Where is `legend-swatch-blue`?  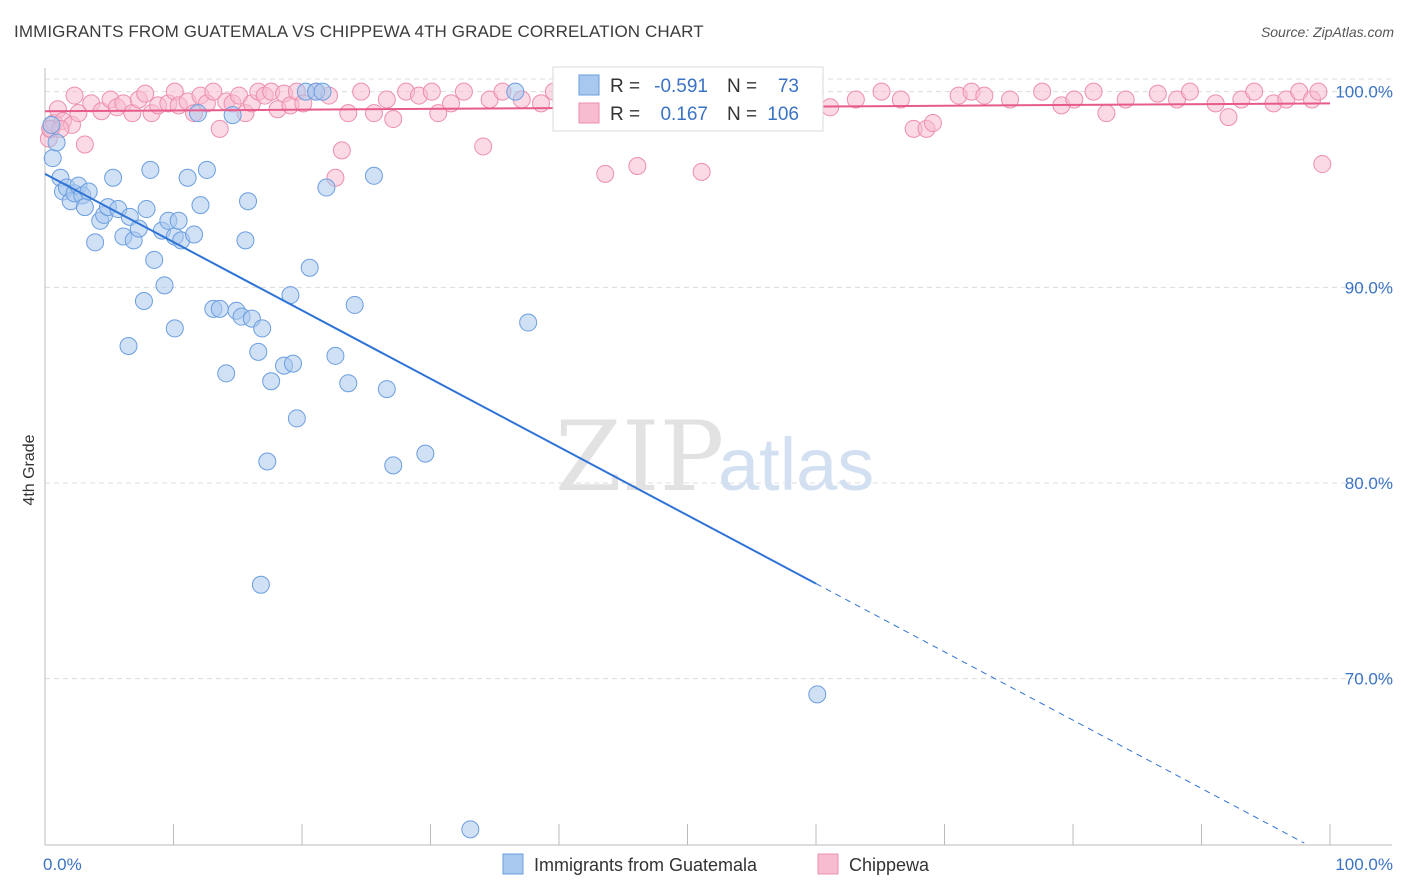
legend-swatch-blue is located at coordinates (589, 85).